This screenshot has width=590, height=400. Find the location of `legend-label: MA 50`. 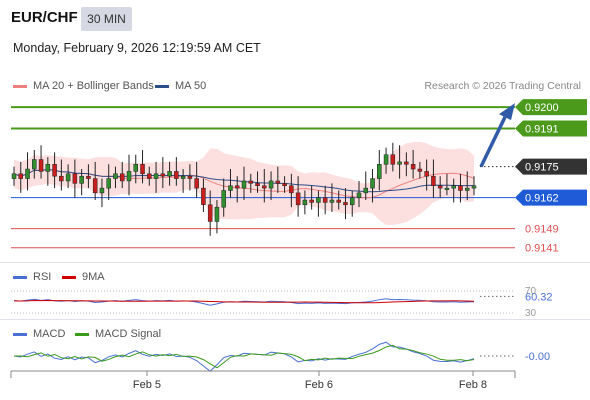

legend-label: MA 50 is located at coordinates (191, 86).